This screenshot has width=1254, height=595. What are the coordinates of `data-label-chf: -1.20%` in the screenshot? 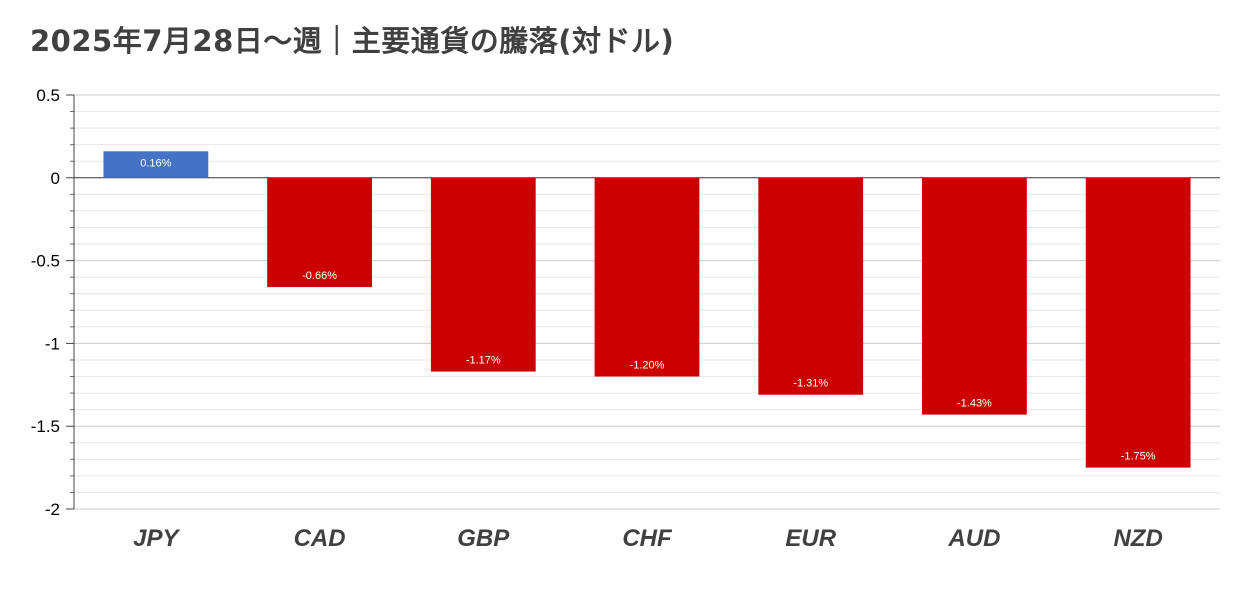 It's located at (647, 366).